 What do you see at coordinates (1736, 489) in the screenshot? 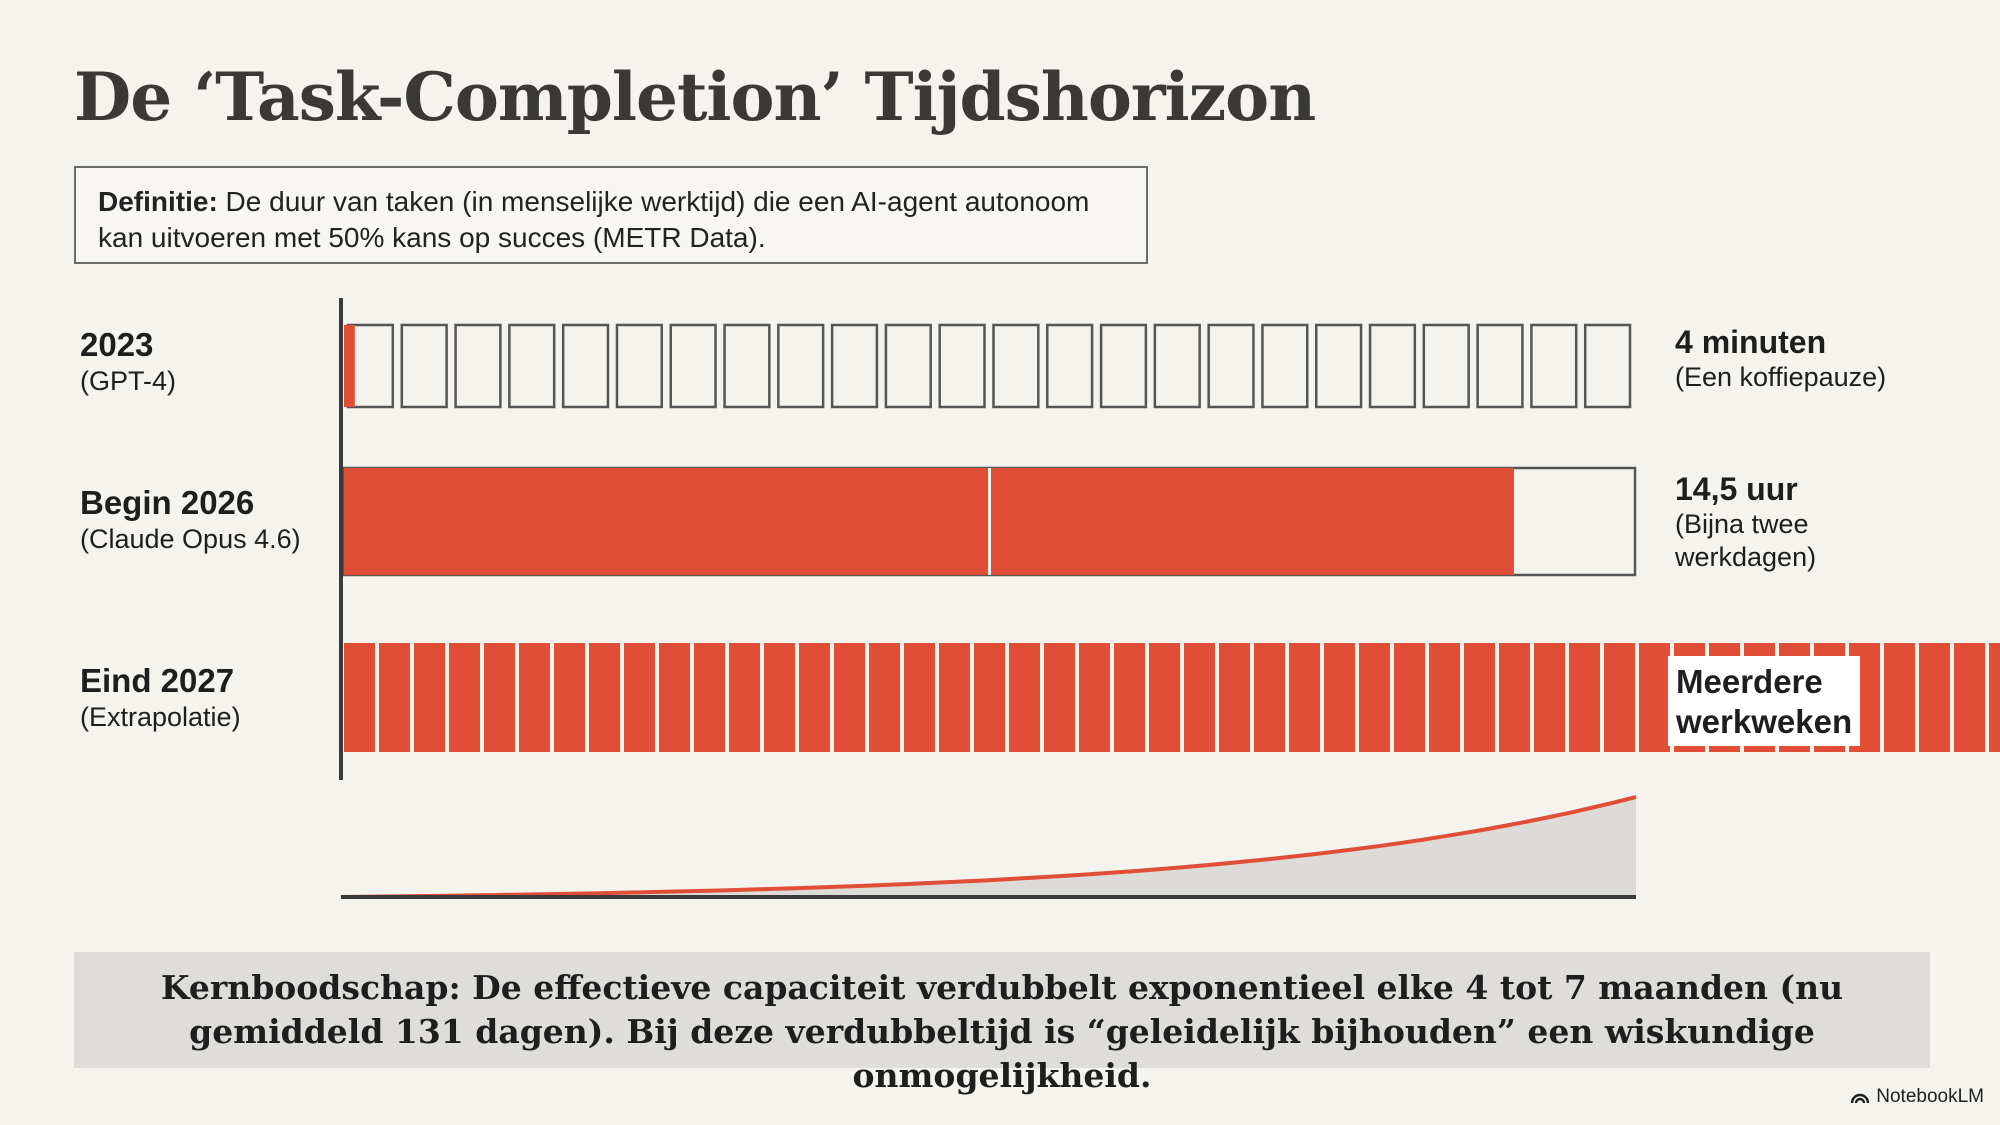
I see `value-text: 14,5 uur` at bounding box center [1736, 489].